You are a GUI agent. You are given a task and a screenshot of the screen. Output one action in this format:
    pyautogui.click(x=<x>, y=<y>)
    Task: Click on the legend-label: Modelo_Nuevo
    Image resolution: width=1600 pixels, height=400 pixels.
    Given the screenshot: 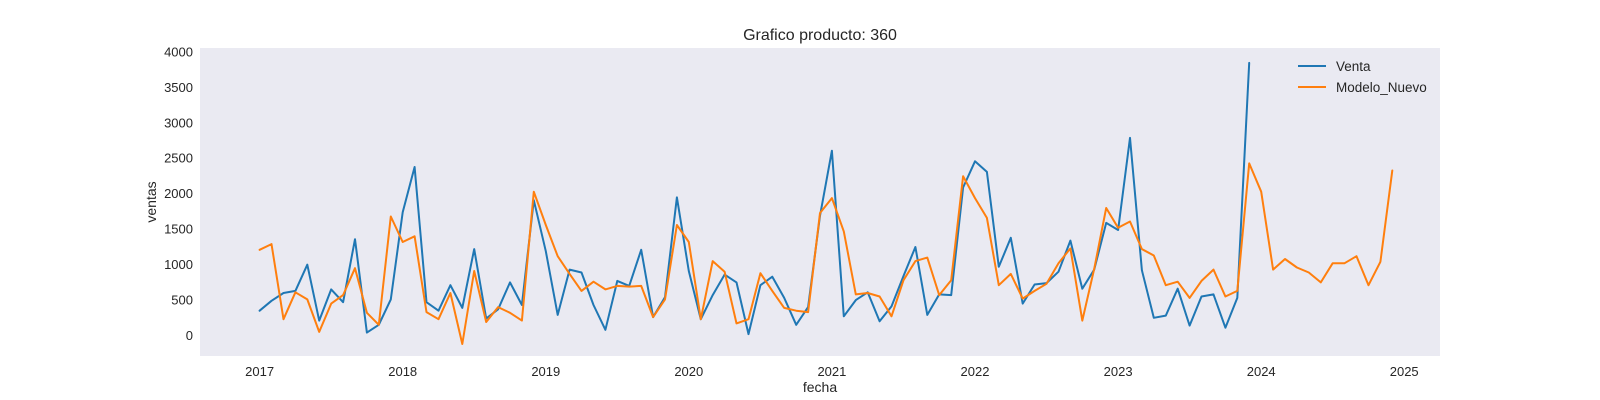 What is the action you would take?
    pyautogui.click(x=1381, y=87)
    